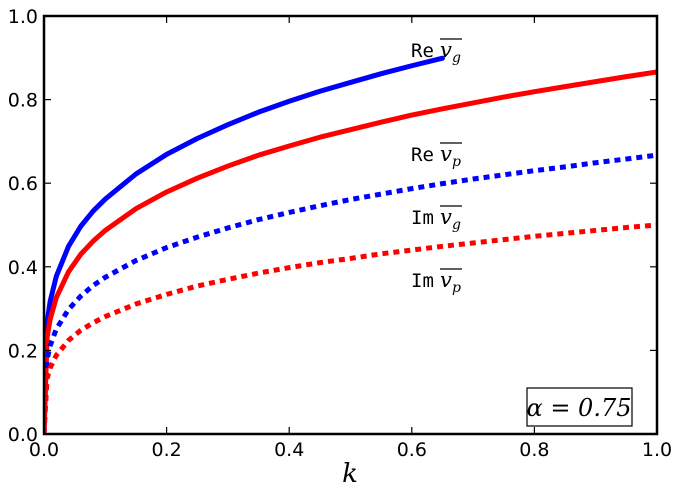  I want to click on x-tick-label: 1.0, so click(657, 450).